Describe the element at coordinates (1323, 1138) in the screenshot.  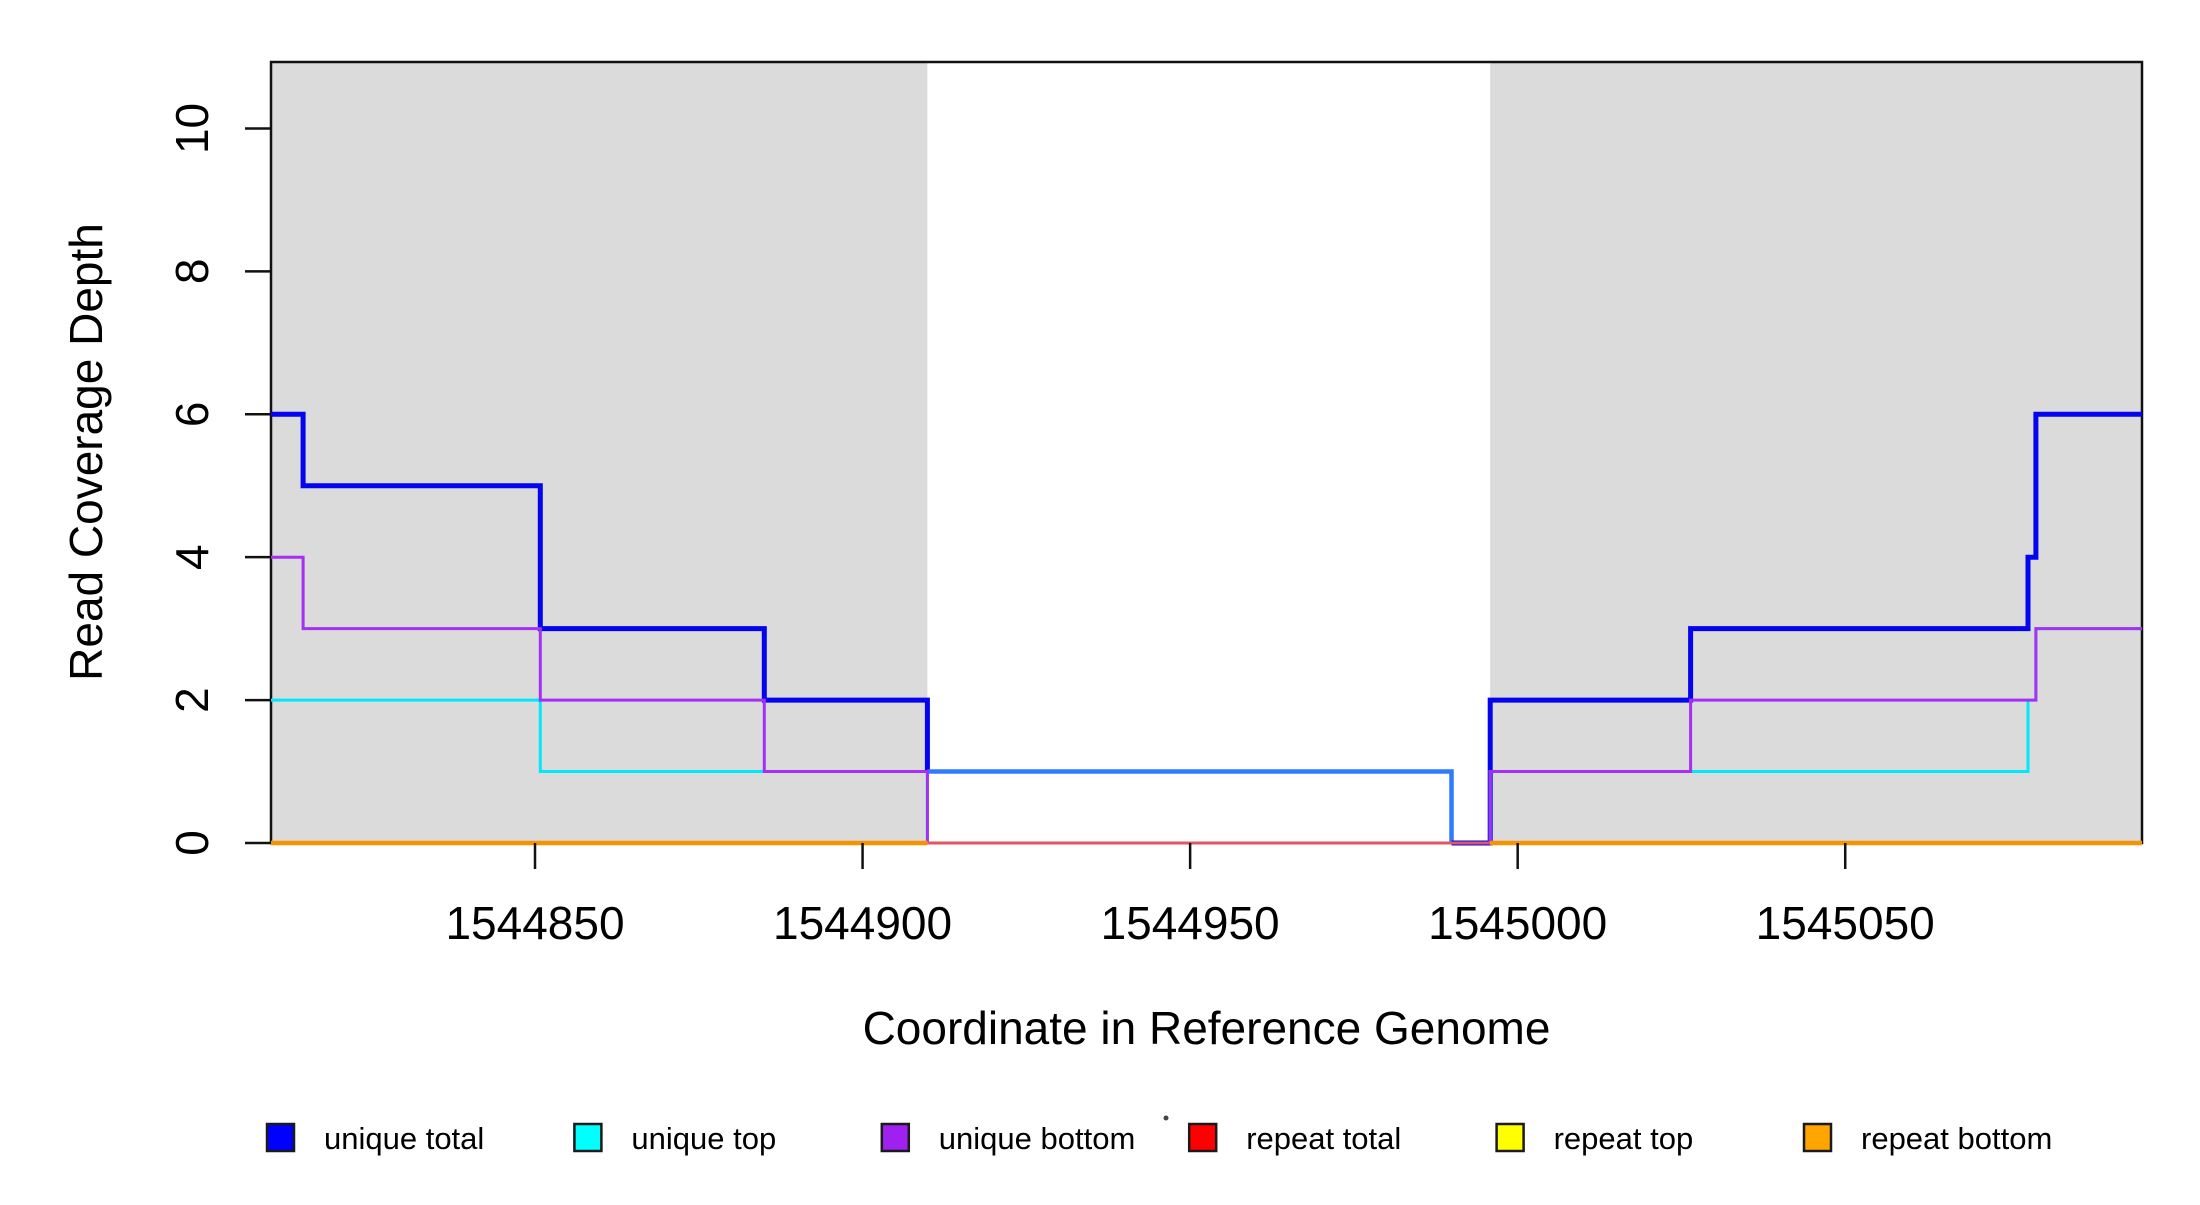
I see `legend-label: repeat total` at that location.